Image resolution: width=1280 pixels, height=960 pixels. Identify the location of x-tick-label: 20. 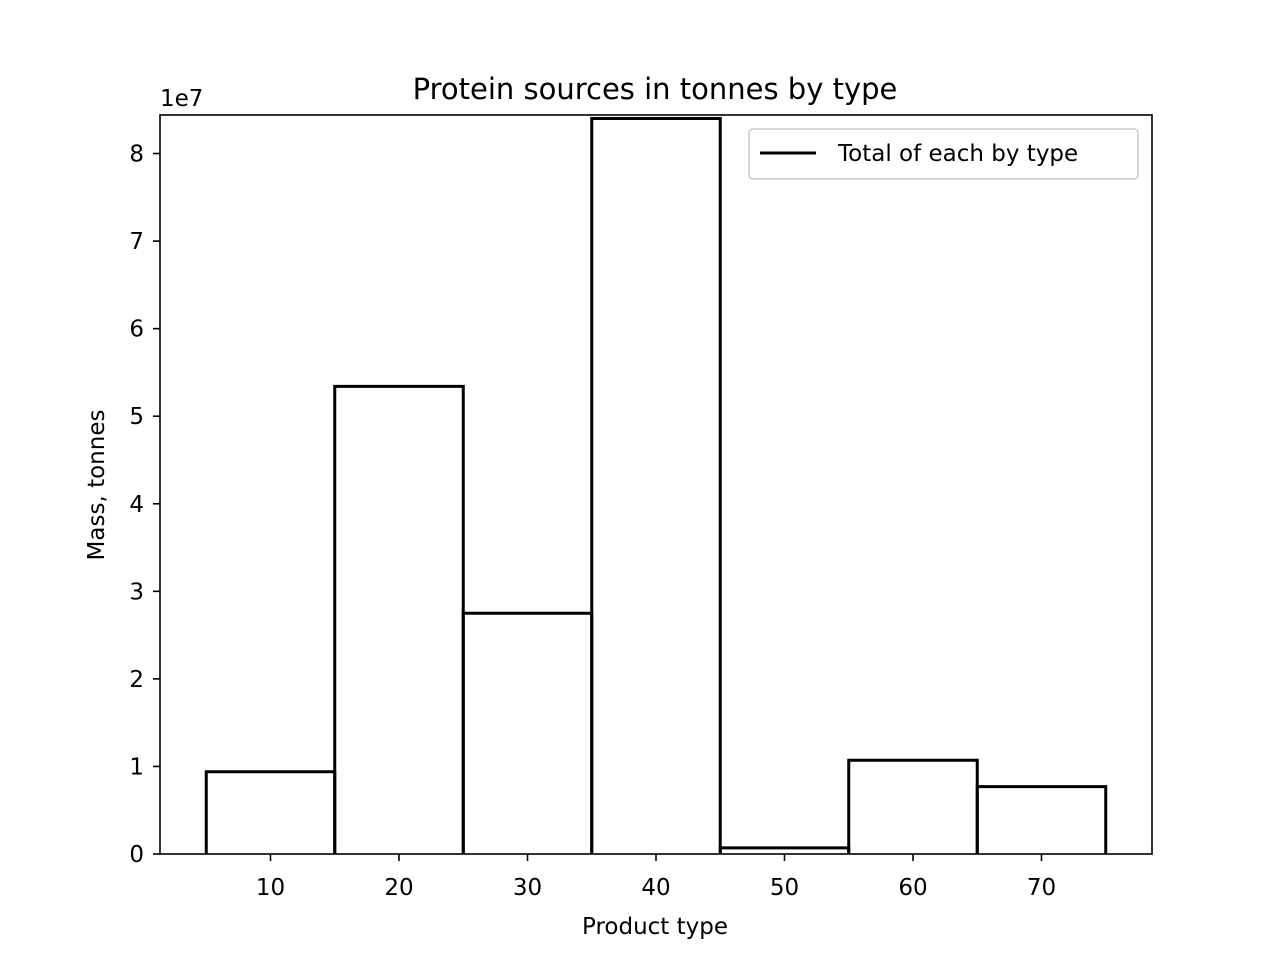
(398, 888).